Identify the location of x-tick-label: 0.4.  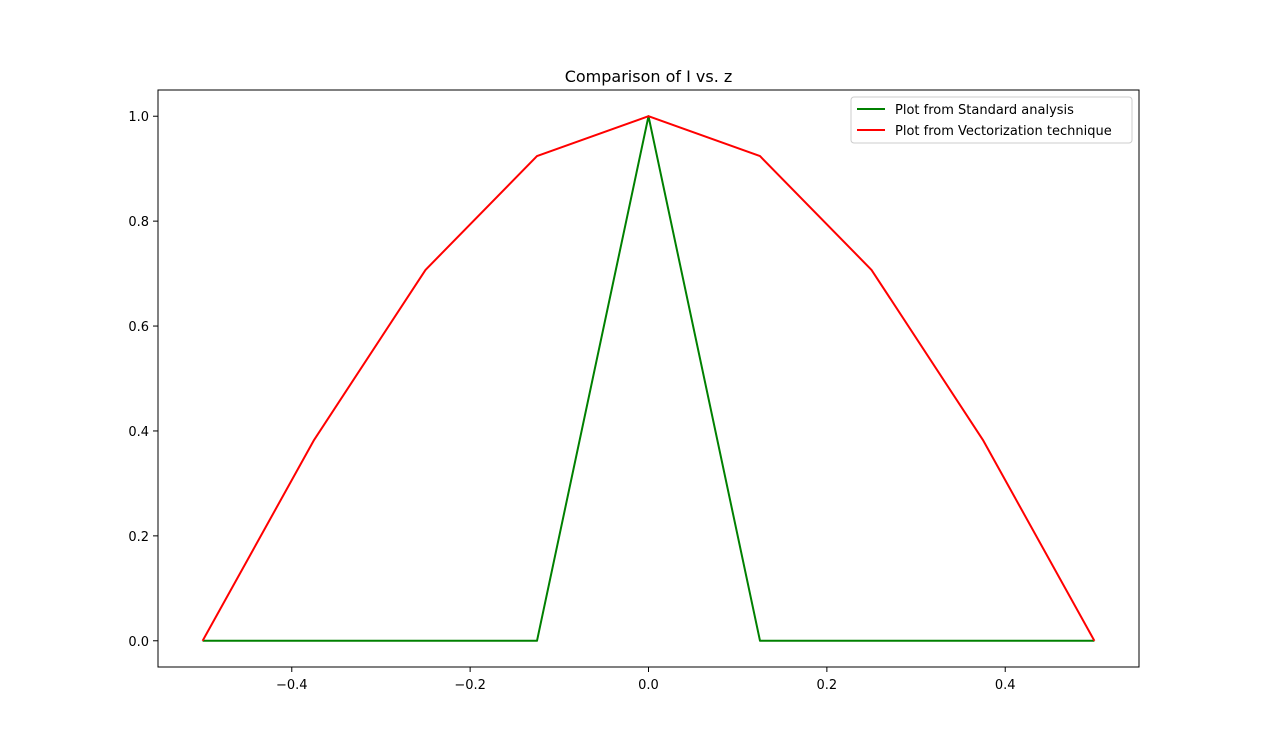
(1005, 685).